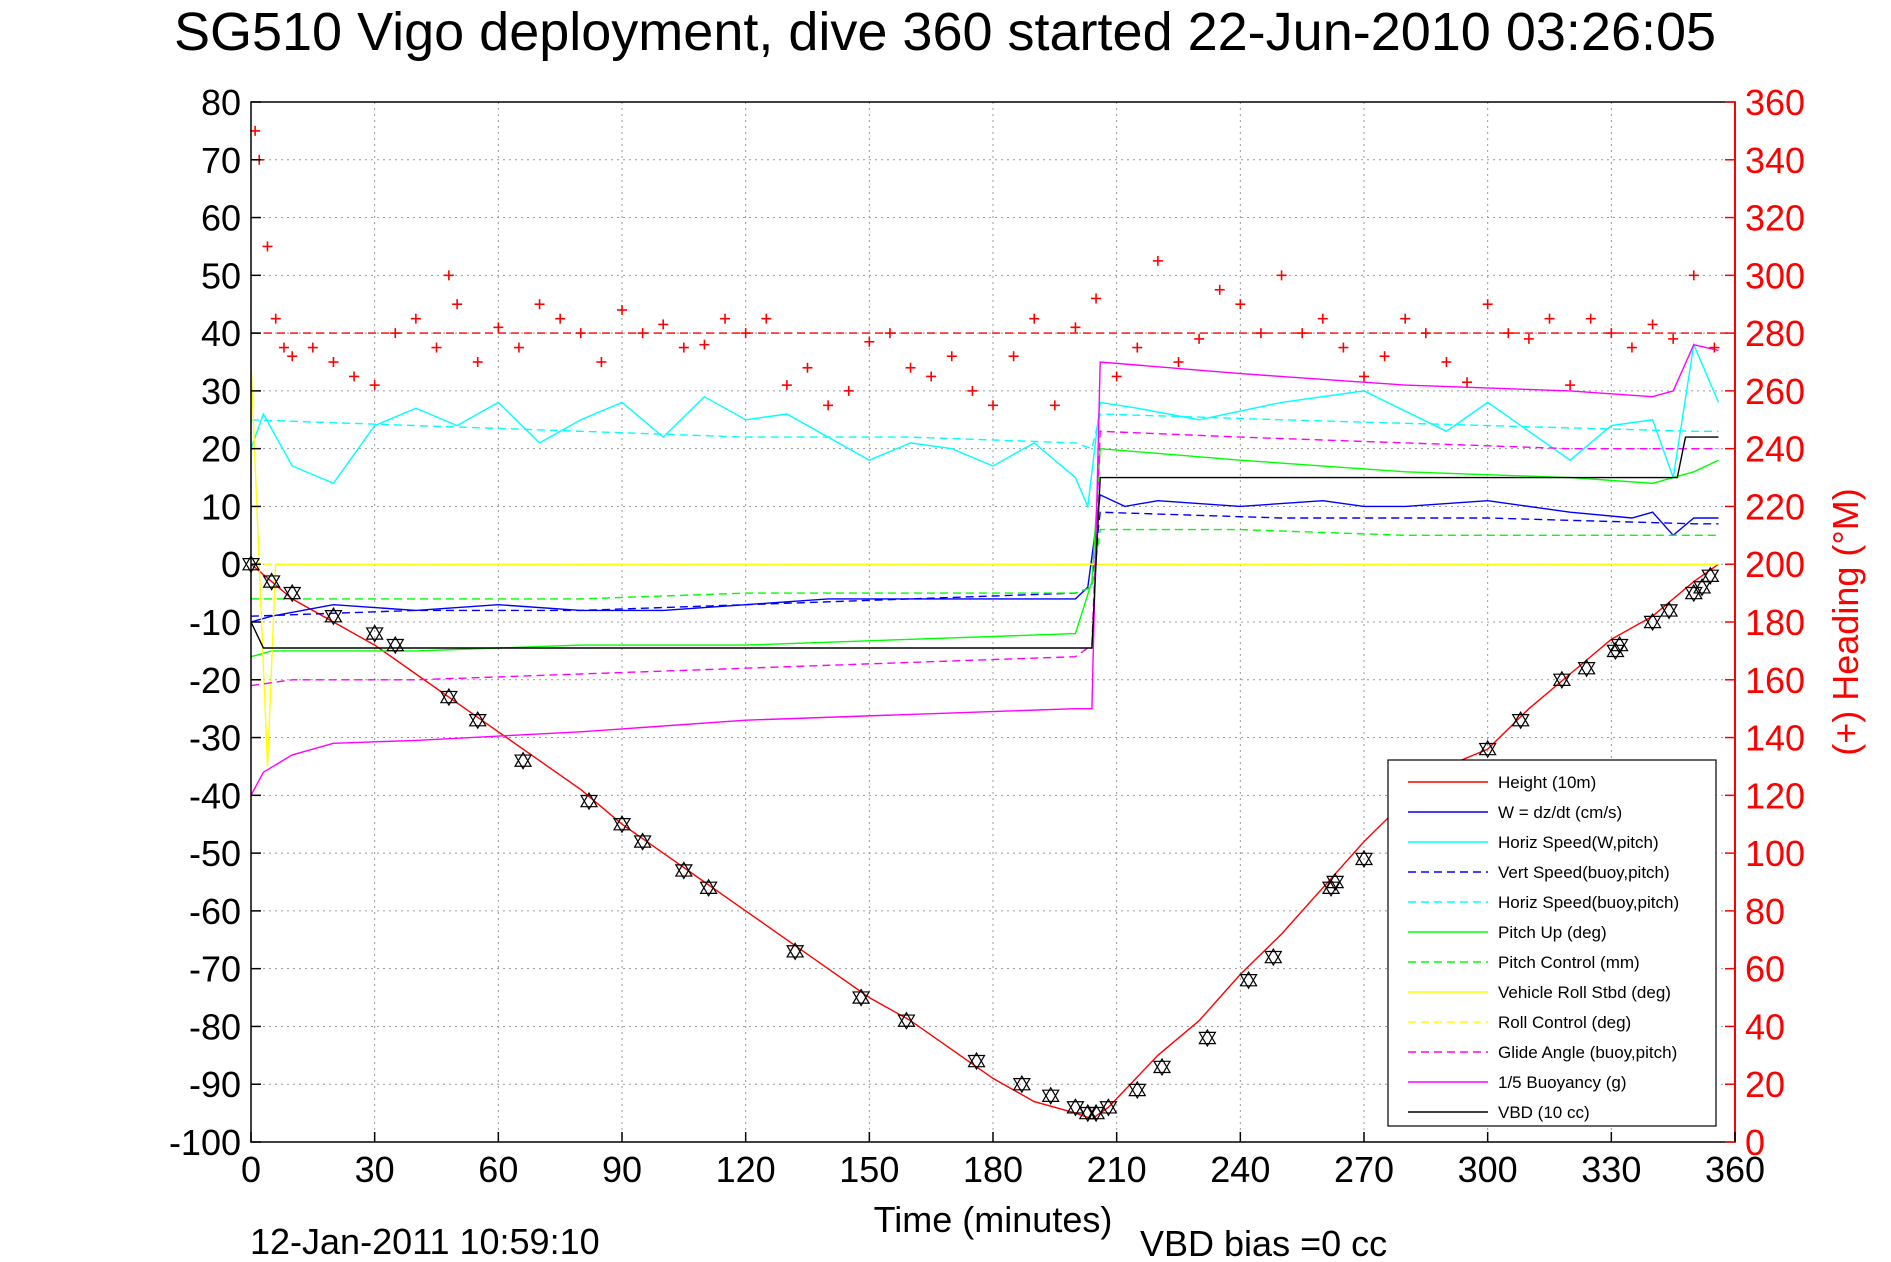 The image size is (1891, 1262). I want to click on y-tick-label: -80, so click(215, 1026).